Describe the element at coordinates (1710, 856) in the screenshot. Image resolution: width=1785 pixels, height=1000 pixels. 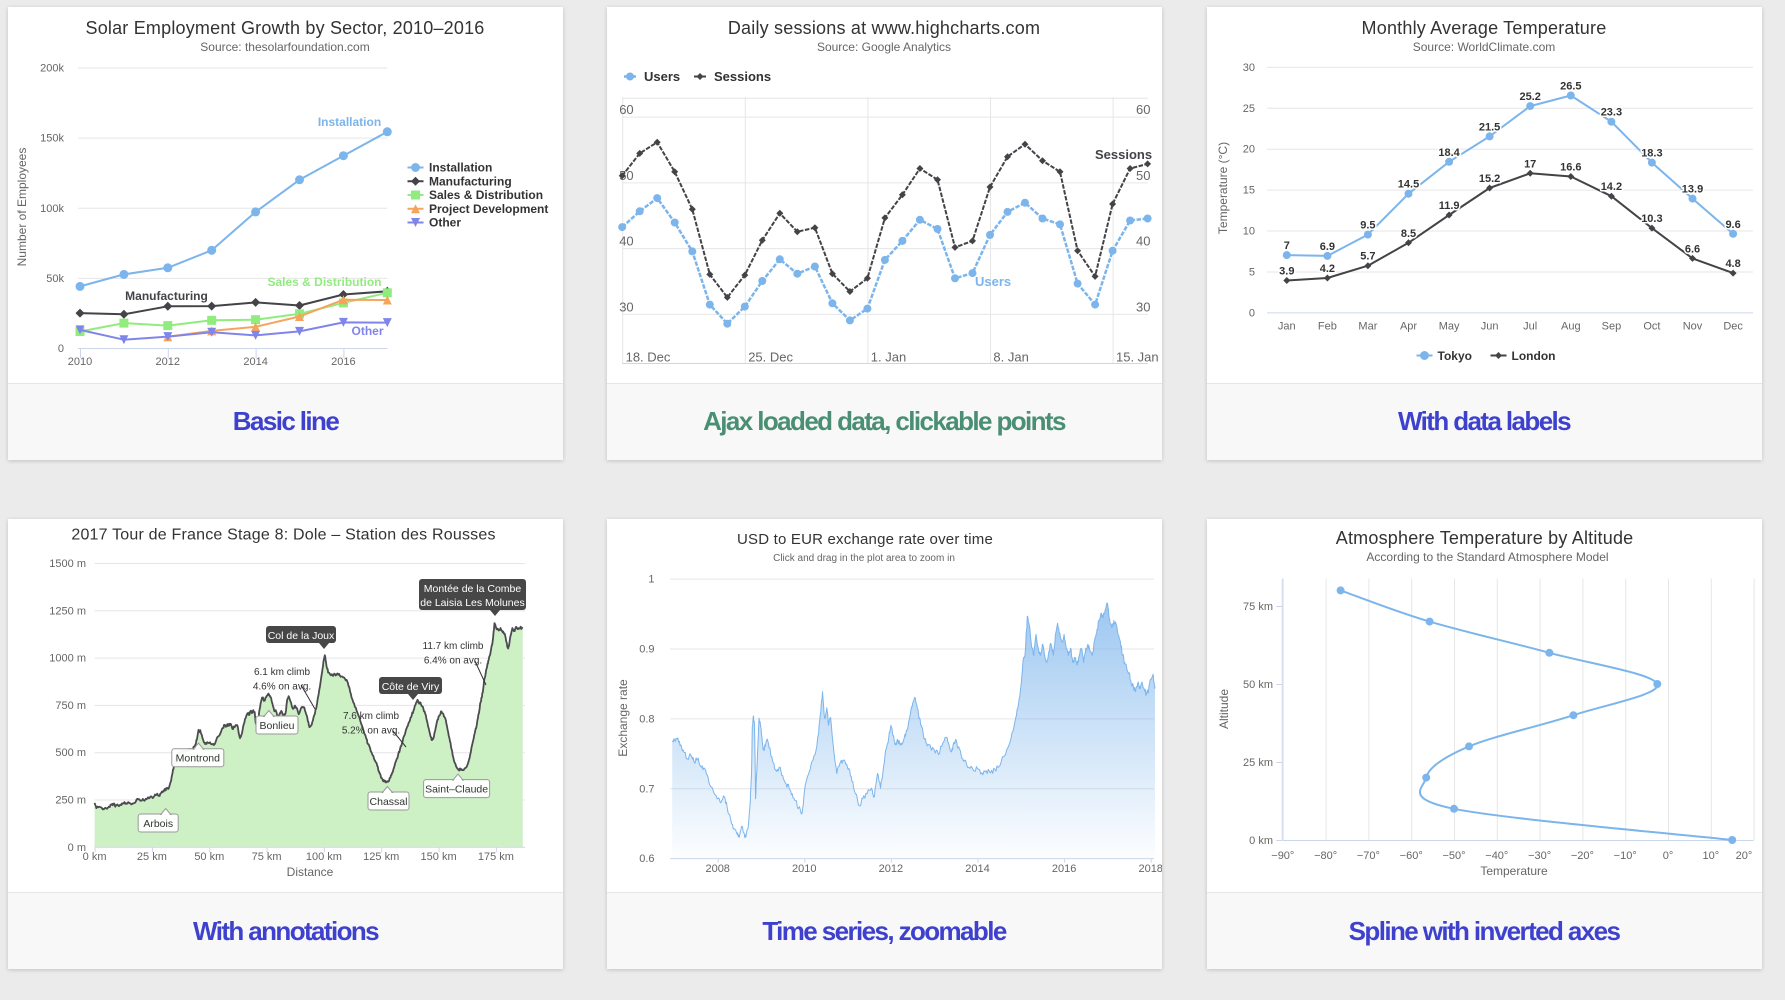
I see `svg-text: 10°` at that location.